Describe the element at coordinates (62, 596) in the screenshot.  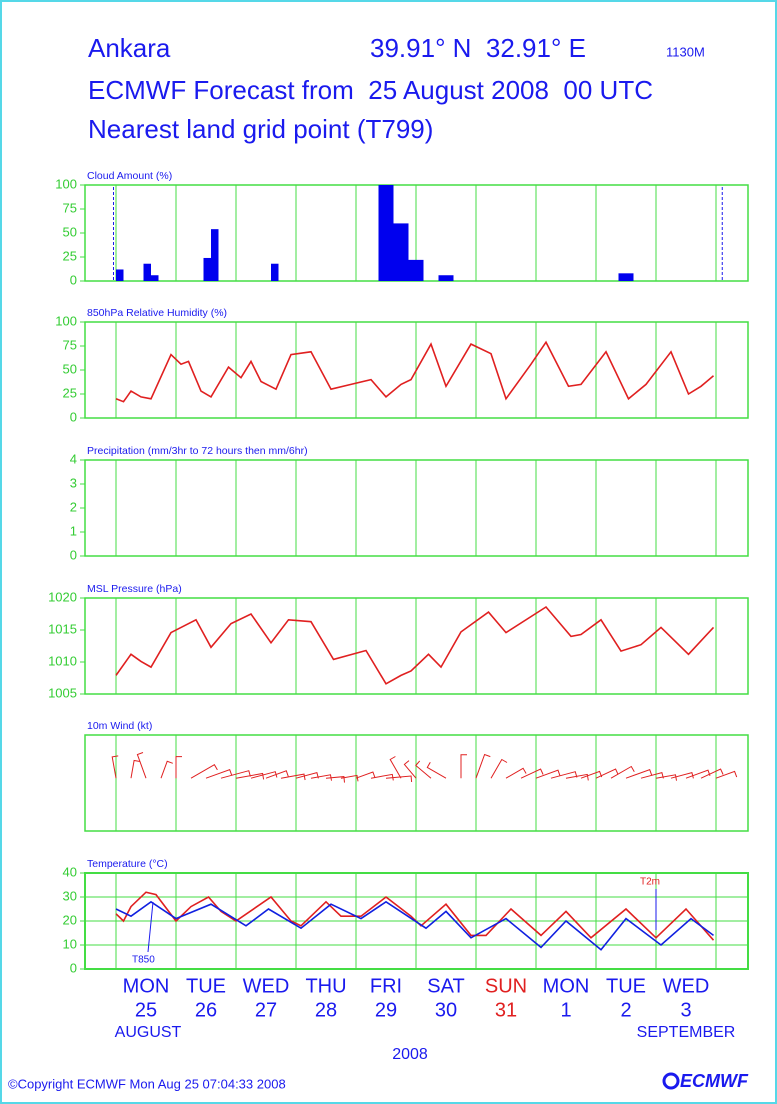
I see `y-tick-label: 1020` at that location.